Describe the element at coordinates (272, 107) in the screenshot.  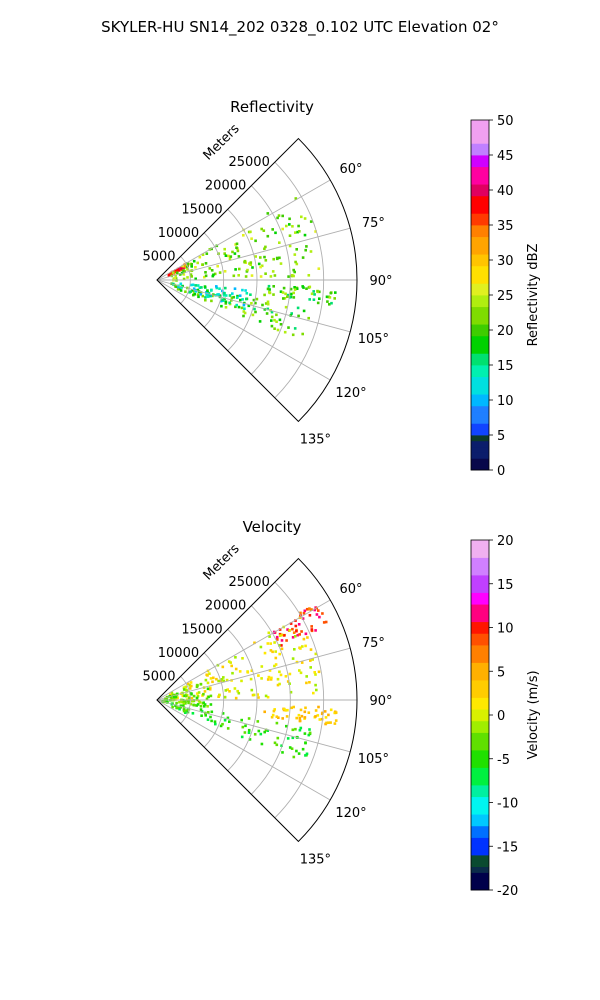
I see `panel-title: Reflectivity` at that location.